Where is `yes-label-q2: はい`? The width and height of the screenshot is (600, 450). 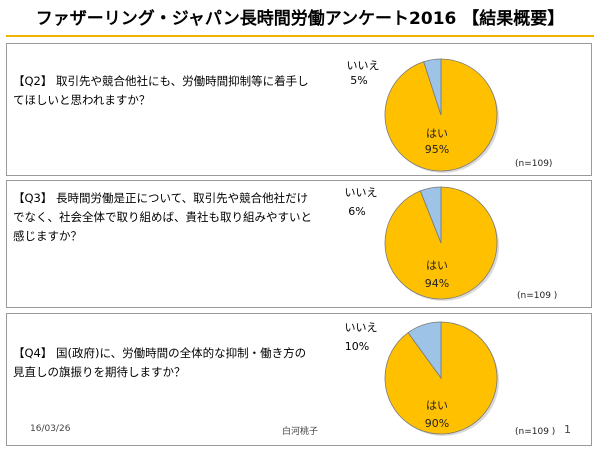 yes-label-q2: はい is located at coordinates (437, 133).